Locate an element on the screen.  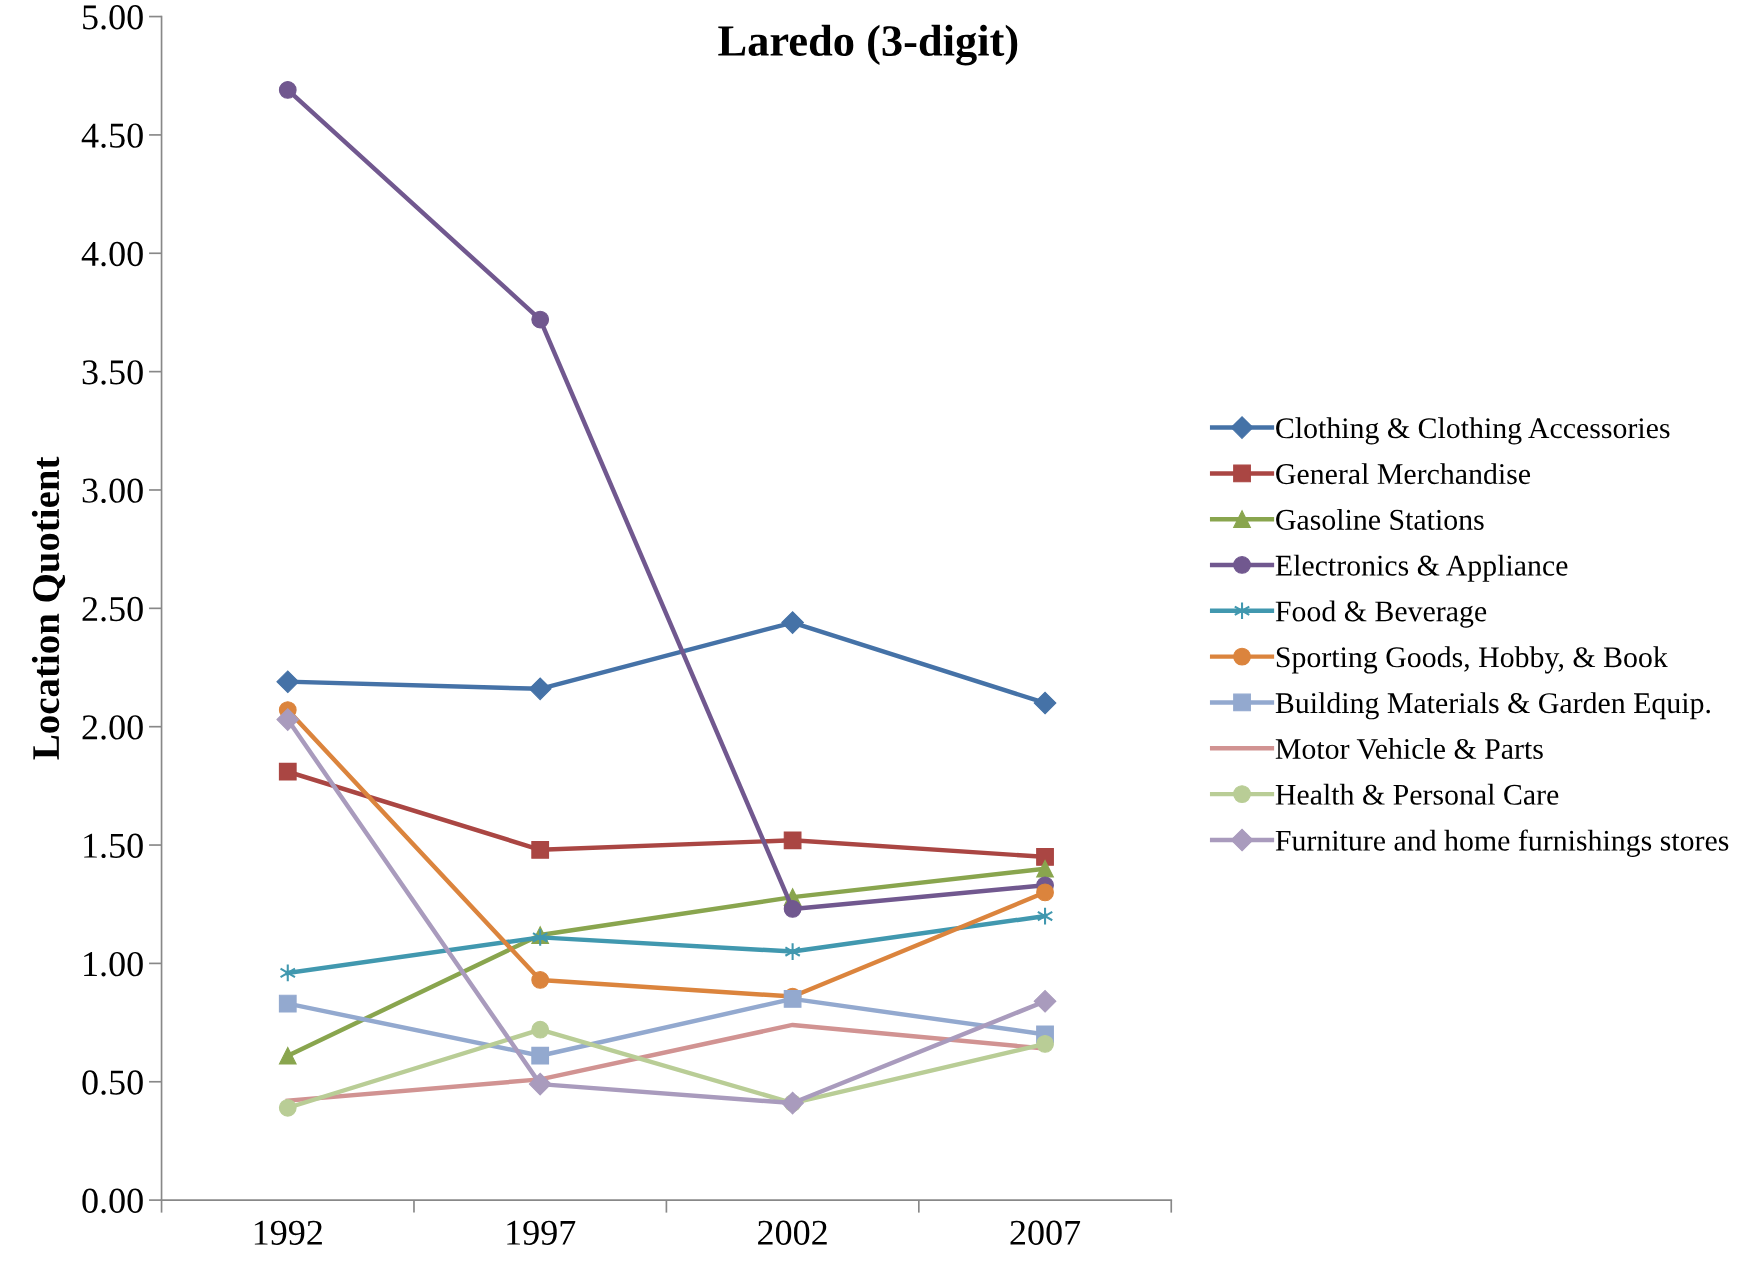
x-tick-label: 1997 is located at coordinates (541, 1232).